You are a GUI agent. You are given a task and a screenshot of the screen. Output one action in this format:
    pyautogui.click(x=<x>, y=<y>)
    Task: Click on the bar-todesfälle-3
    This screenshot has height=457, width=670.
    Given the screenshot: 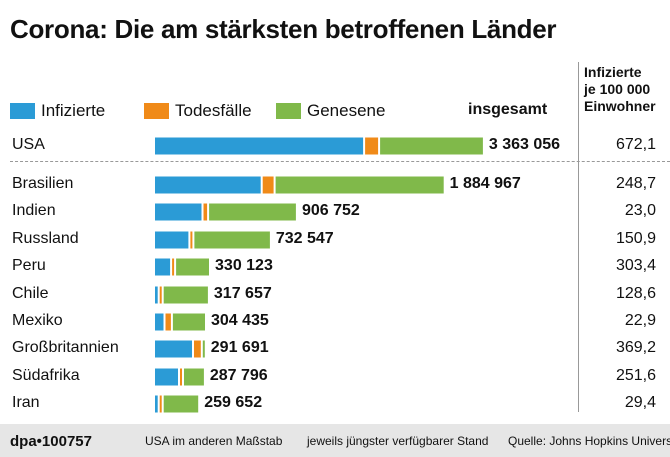 What is the action you would take?
    pyautogui.click(x=191, y=240)
    